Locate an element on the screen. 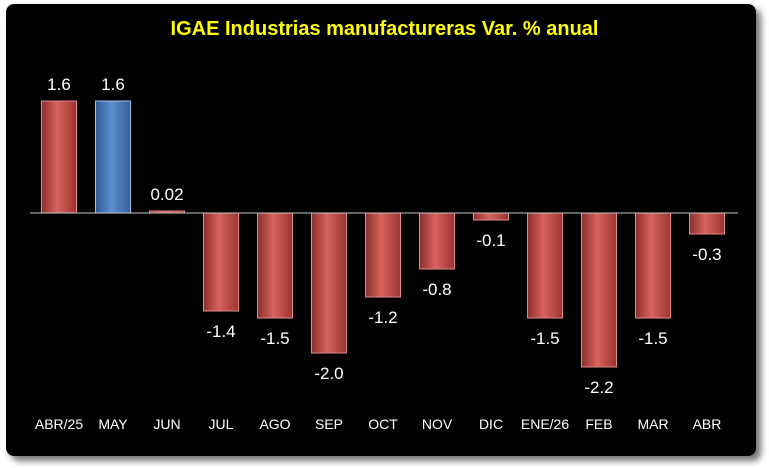  x-tick-label: NOV is located at coordinates (437, 424).